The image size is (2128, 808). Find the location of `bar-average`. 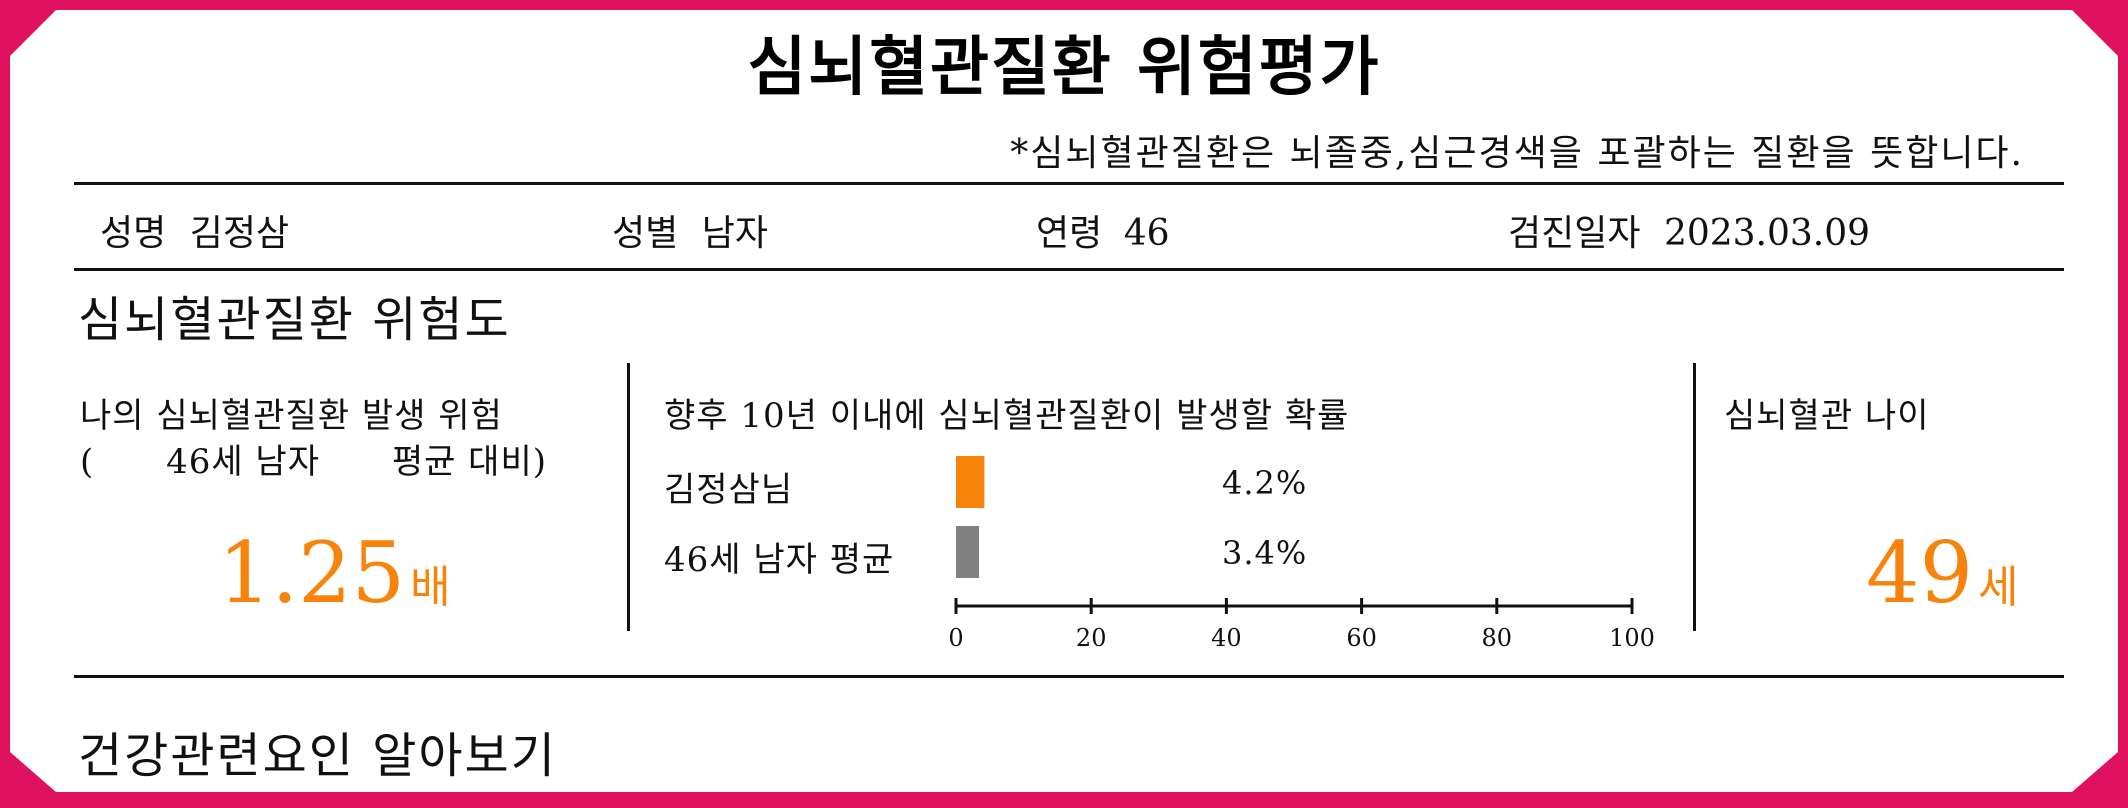

bar-average is located at coordinates (967, 552).